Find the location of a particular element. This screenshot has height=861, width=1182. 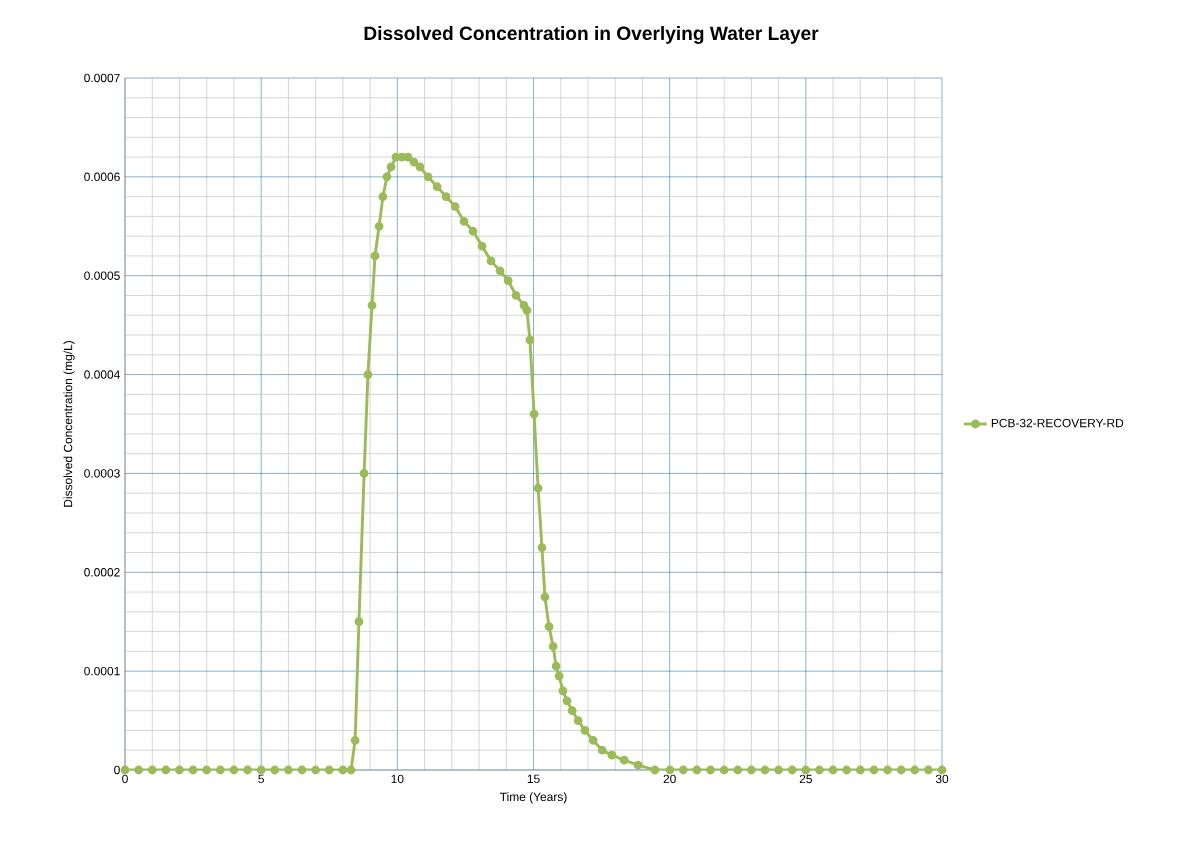

x-axis-title: Time (Years) is located at coordinates (533, 798).